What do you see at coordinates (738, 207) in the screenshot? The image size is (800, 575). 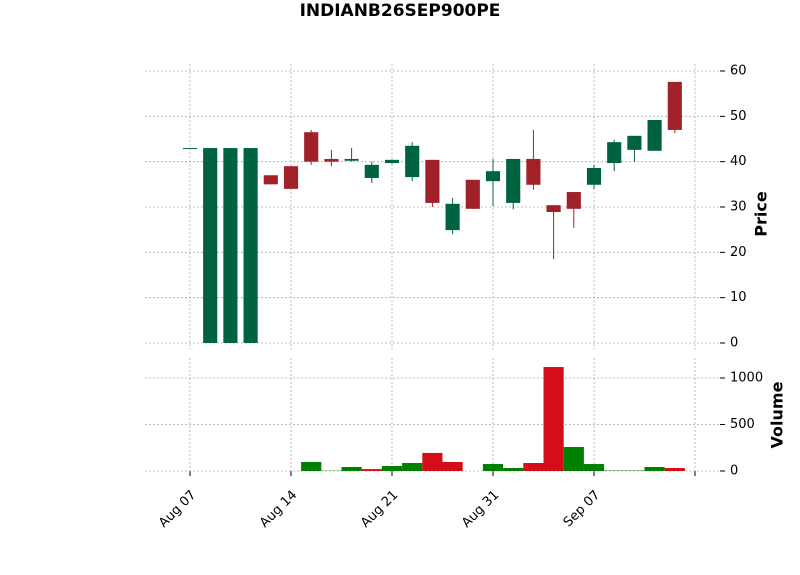 I see `y-tick-label: 30` at bounding box center [738, 207].